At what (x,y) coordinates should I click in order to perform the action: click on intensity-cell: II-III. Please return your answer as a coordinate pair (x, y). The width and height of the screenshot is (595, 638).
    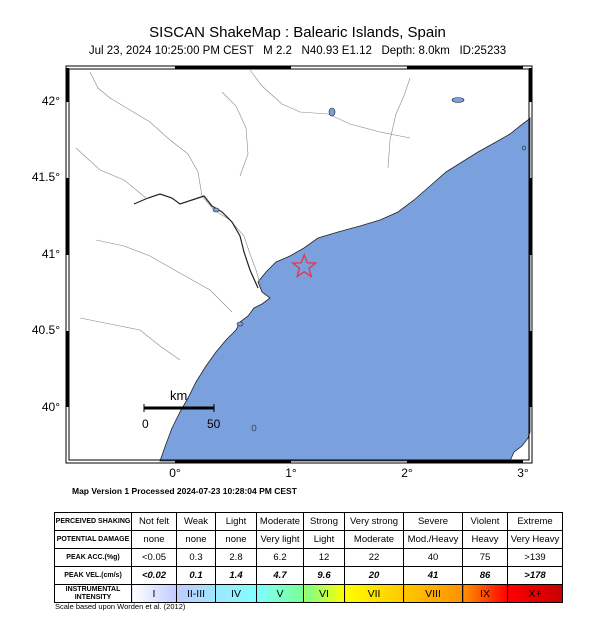
    Looking at the image, I should click on (196, 593).